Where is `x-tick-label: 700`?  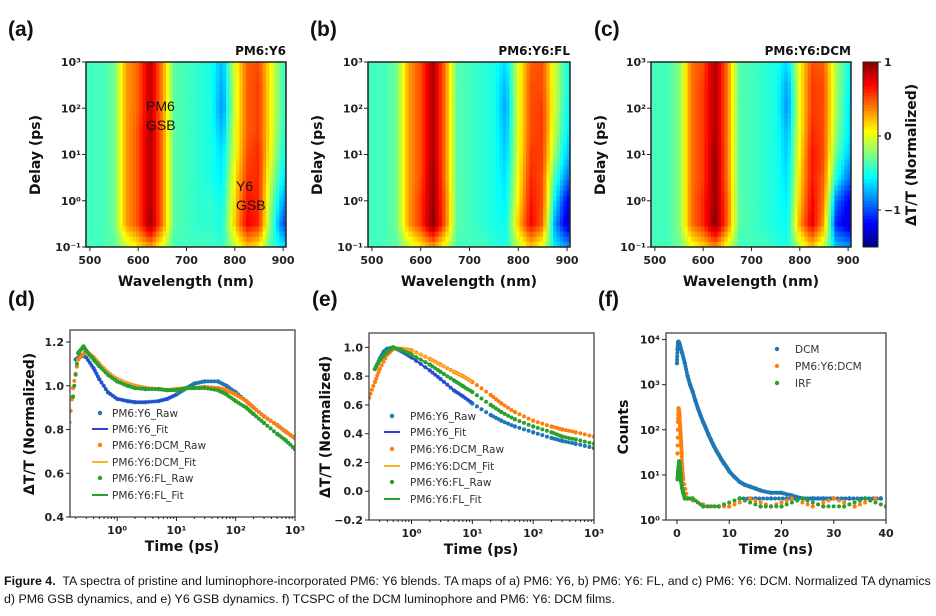
x-tick-label: 700 is located at coordinates (469, 260).